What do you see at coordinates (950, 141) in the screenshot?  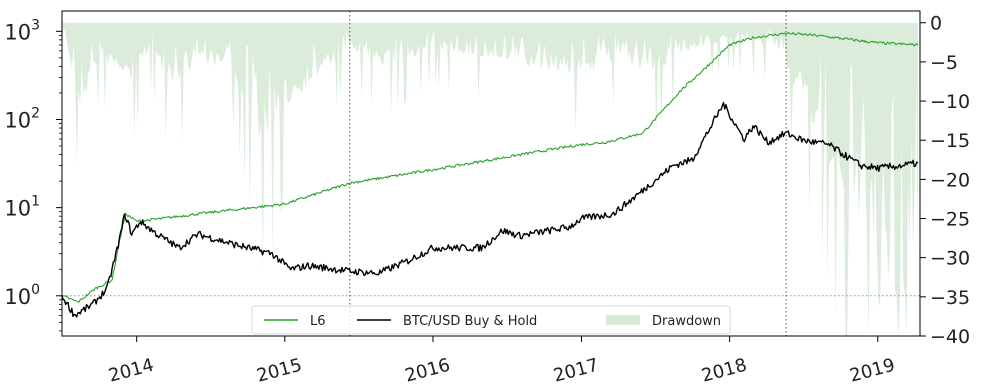 I see `right-tick-label: −15` at bounding box center [950, 141].